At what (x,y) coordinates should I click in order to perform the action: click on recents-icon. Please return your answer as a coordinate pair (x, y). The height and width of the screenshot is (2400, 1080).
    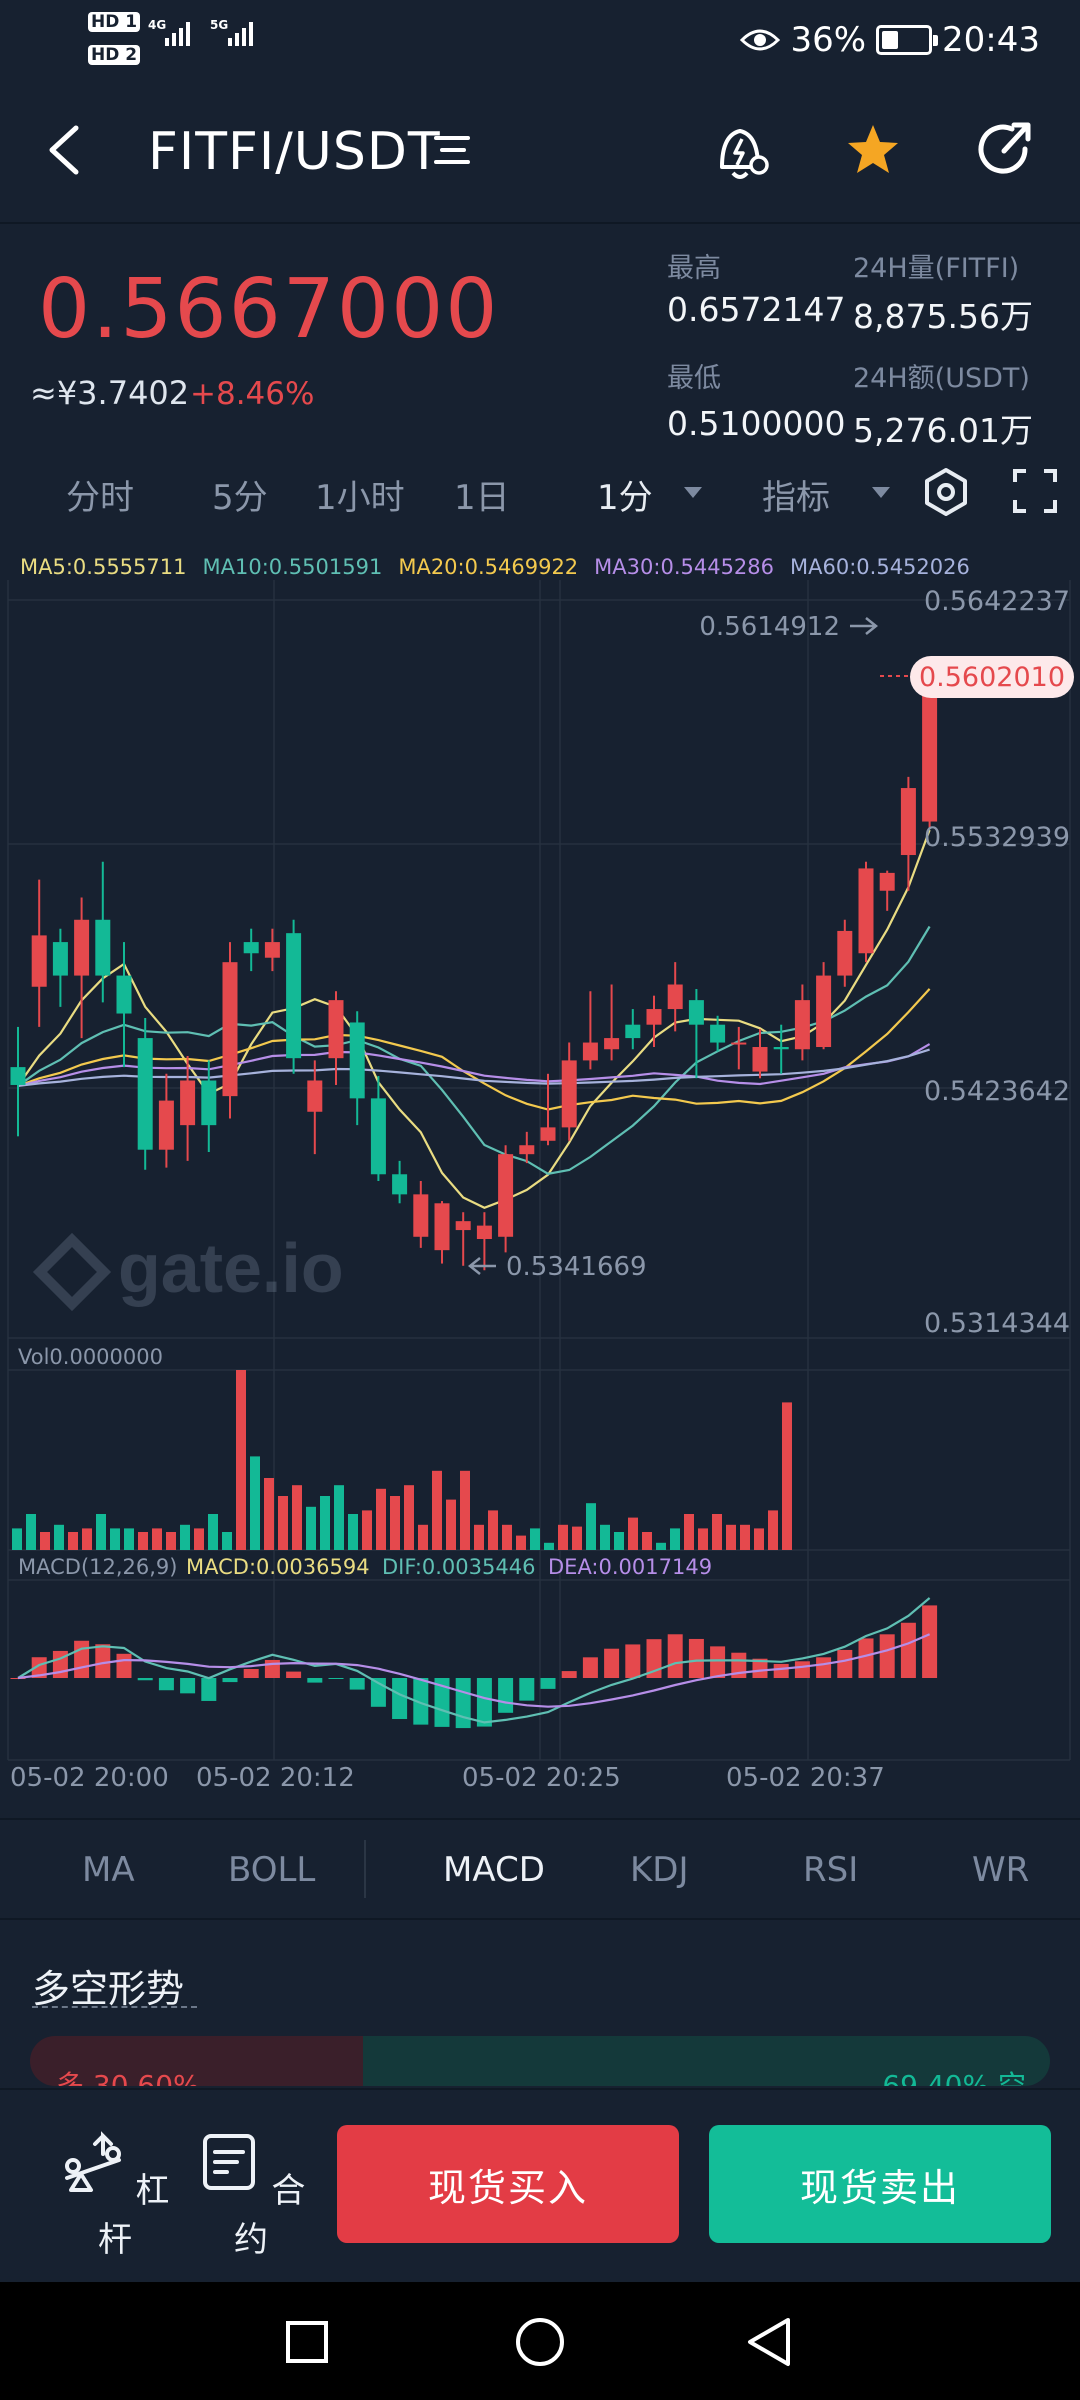
    Looking at the image, I should click on (307, 2342).